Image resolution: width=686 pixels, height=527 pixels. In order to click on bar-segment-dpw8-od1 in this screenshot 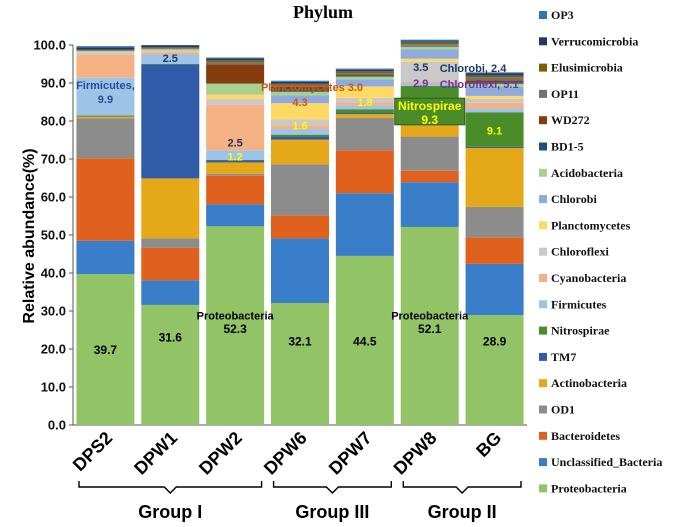, I will do `click(429, 153)`.